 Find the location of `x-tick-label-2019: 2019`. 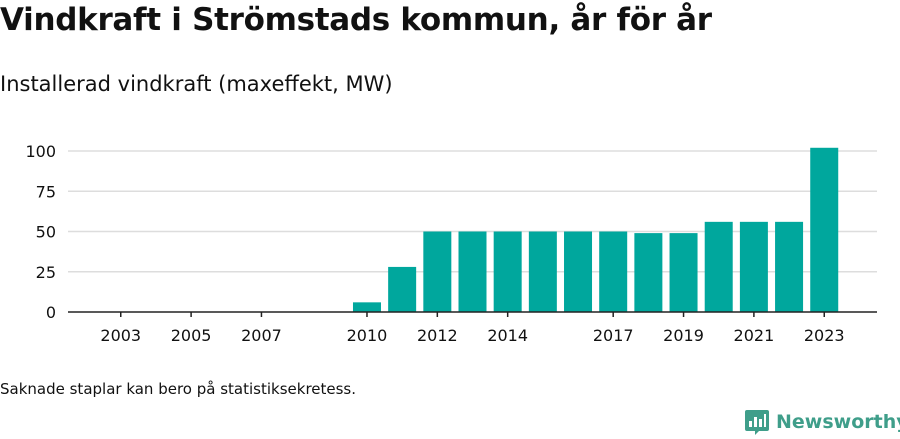

x-tick-label-2019: 2019 is located at coordinates (683, 335).